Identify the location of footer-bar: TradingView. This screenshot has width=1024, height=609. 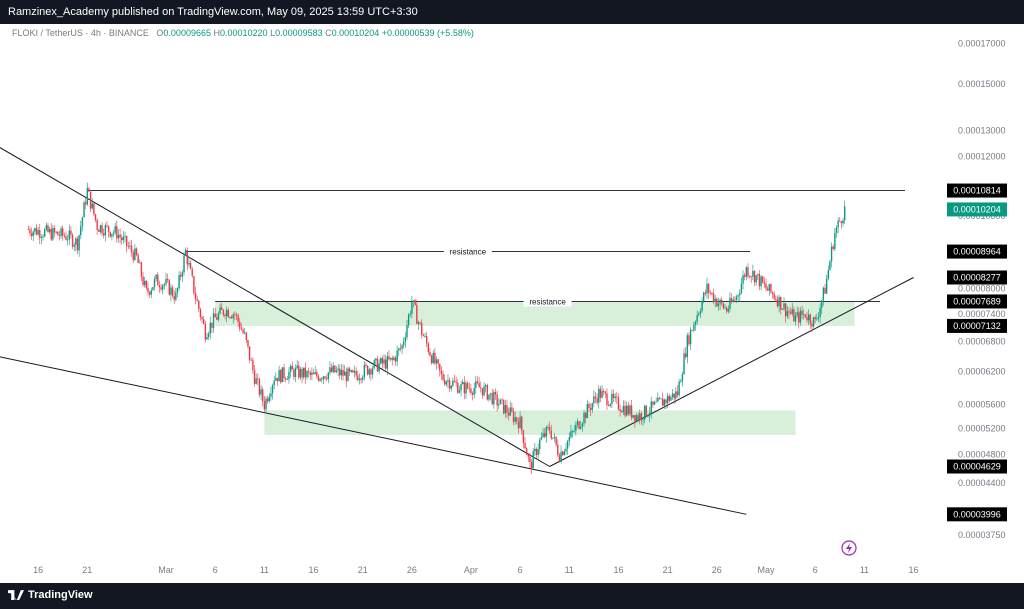
(512, 596).